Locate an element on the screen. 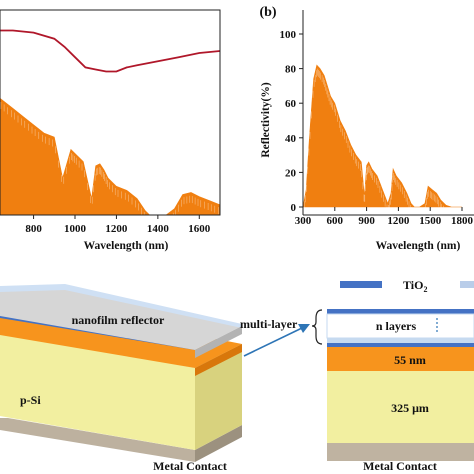  chart-a-x-ticks: 6008001000120014001600 is located at coordinates (118, 225).